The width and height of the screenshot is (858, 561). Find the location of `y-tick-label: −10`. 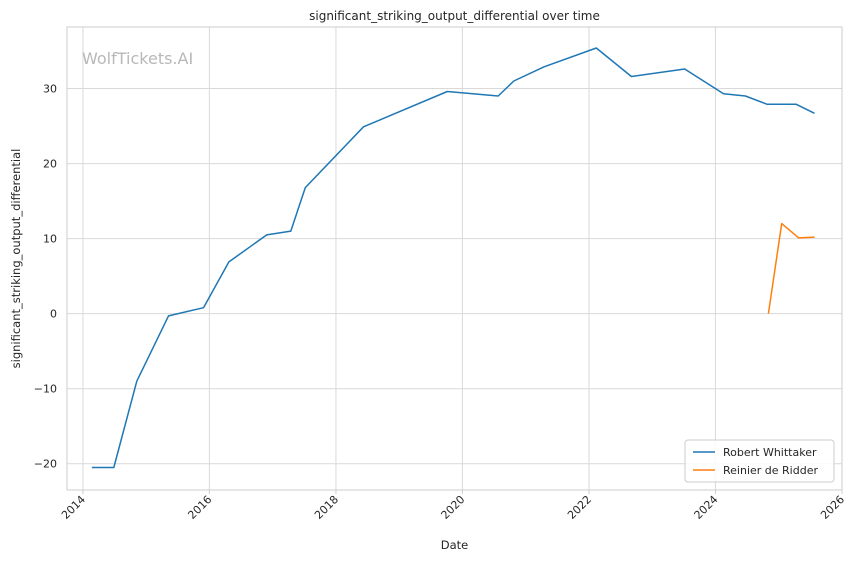

y-tick-label: −10 is located at coordinates (45, 389).